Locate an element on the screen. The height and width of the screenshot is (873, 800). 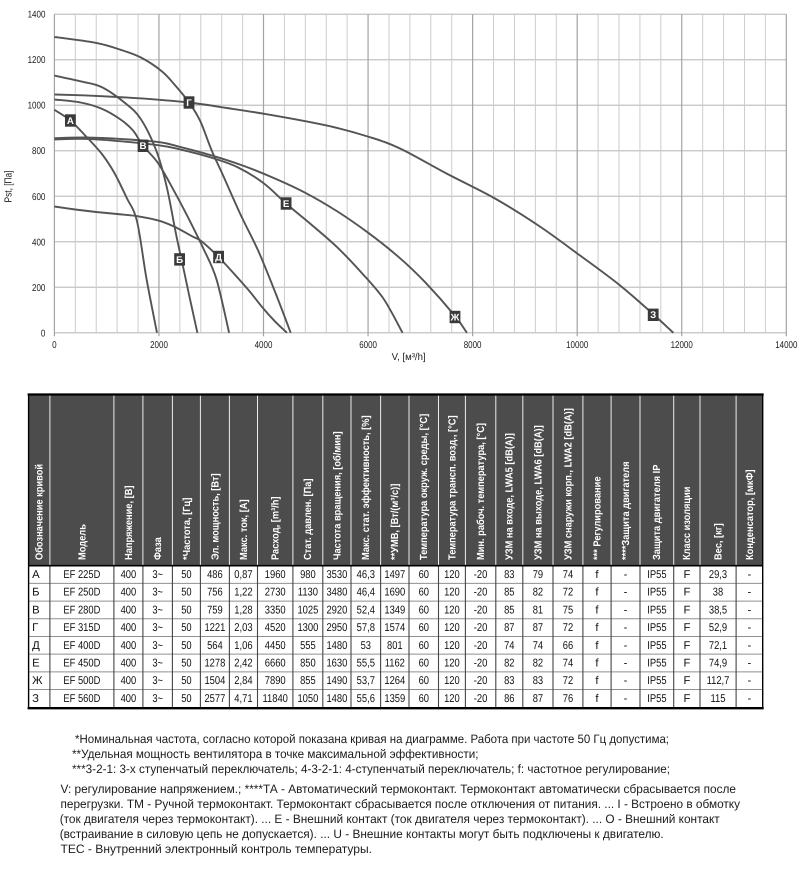
svg-text: 1,06 is located at coordinates (243, 646).